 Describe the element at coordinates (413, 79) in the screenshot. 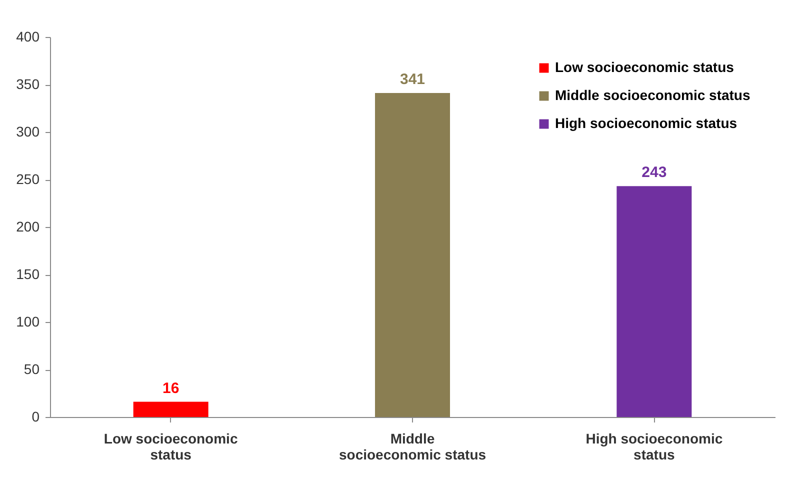

I see `data-label: 341` at that location.